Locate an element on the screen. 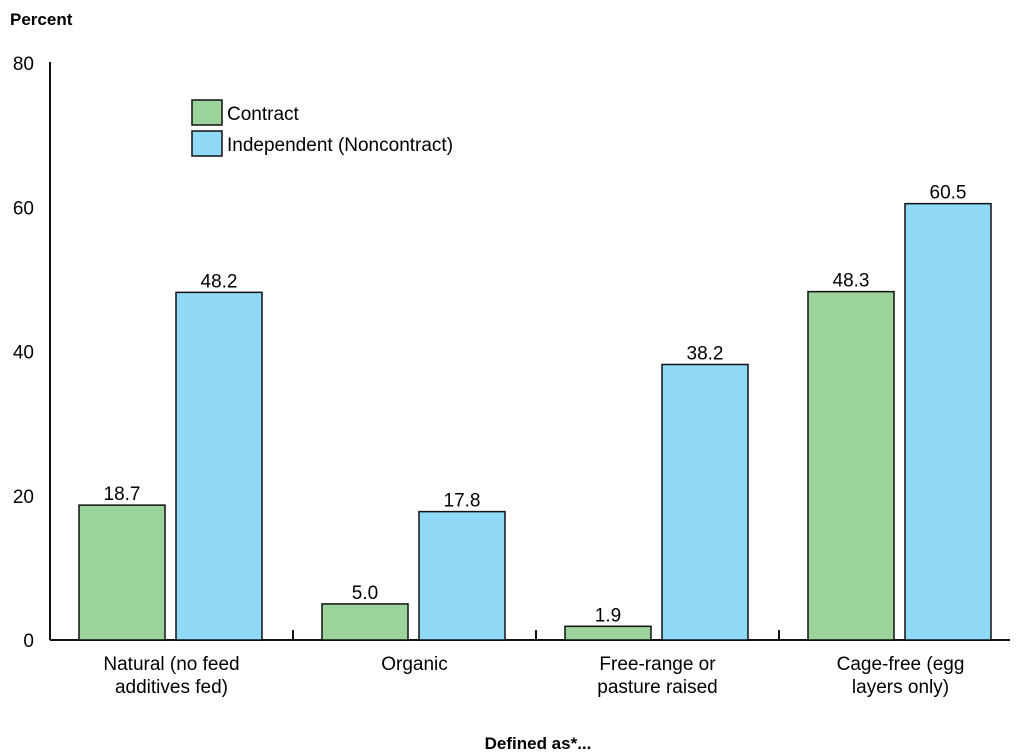  data-label: 1.9 is located at coordinates (608, 615).